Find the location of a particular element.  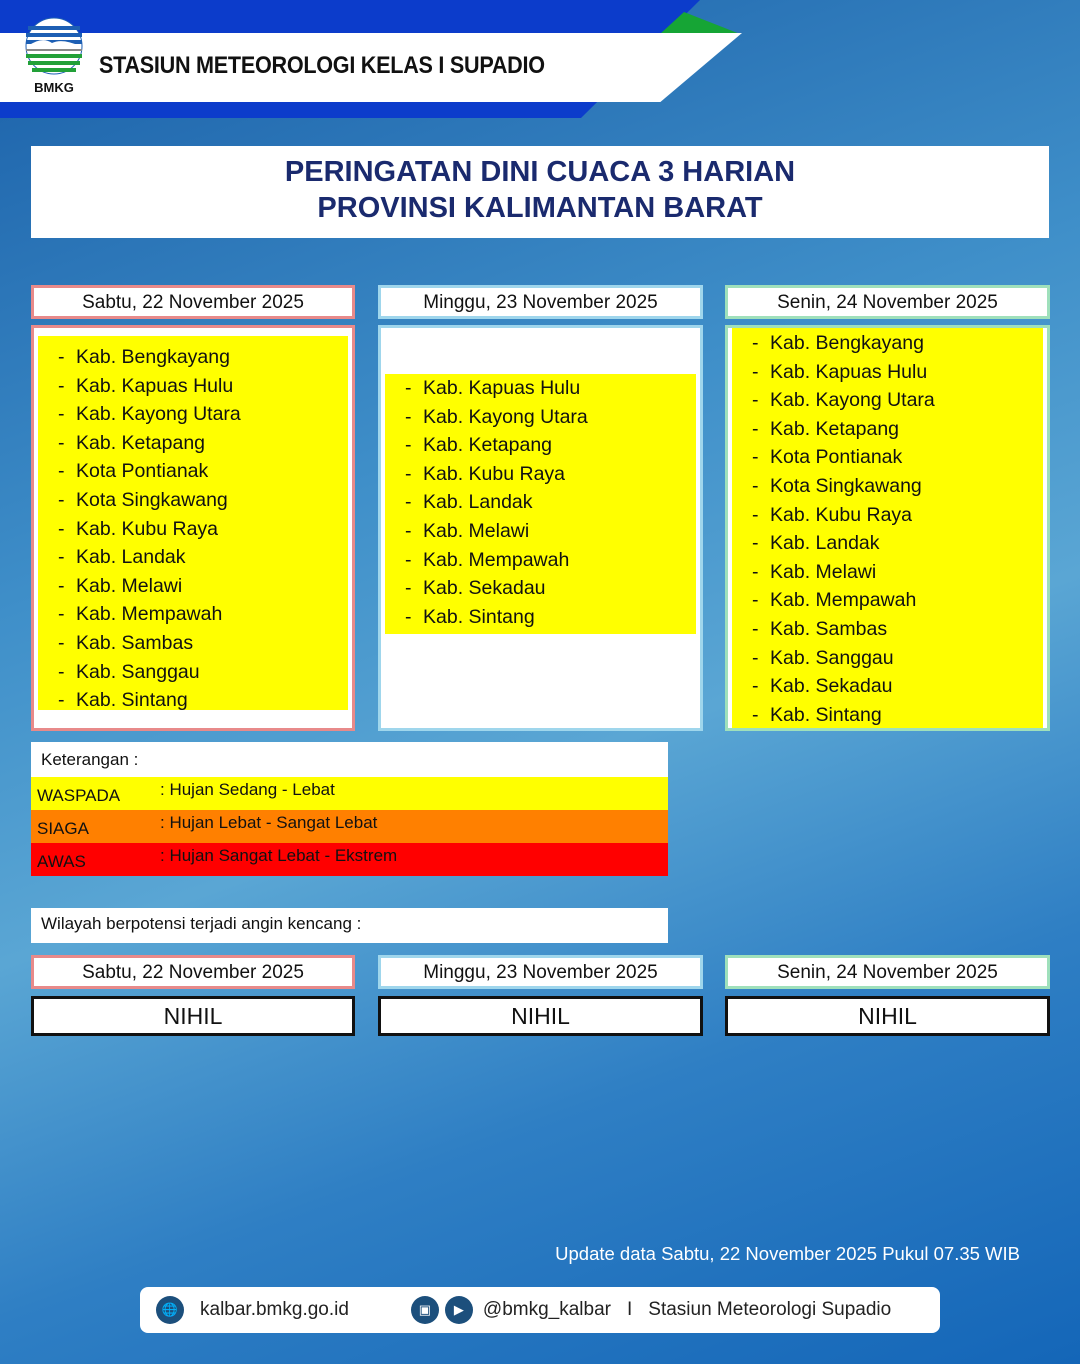

area-list-item: - Kab. Sanggau is located at coordinates (887, 658).